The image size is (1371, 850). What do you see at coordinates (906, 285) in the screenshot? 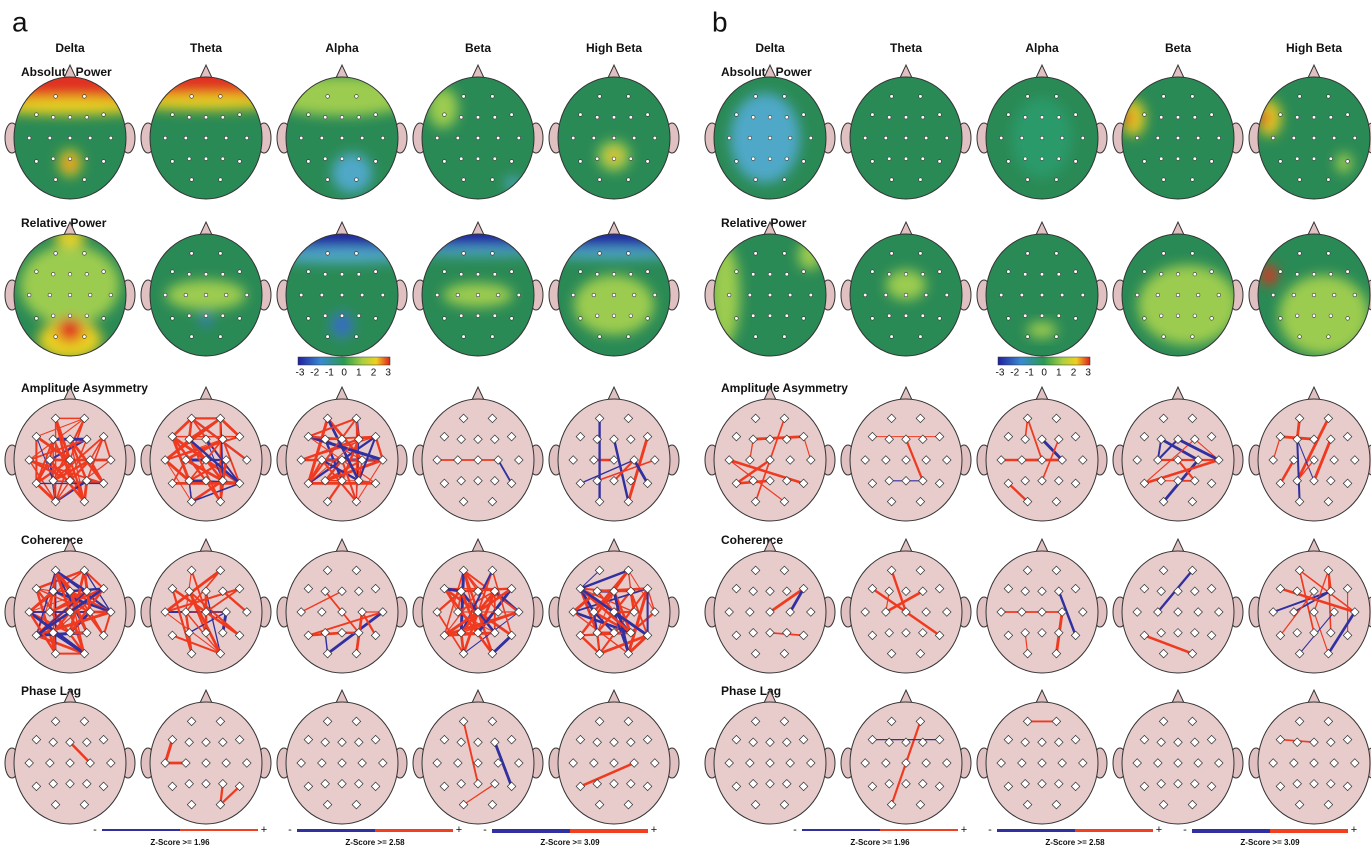
I see `blur-layer` at bounding box center [906, 285].